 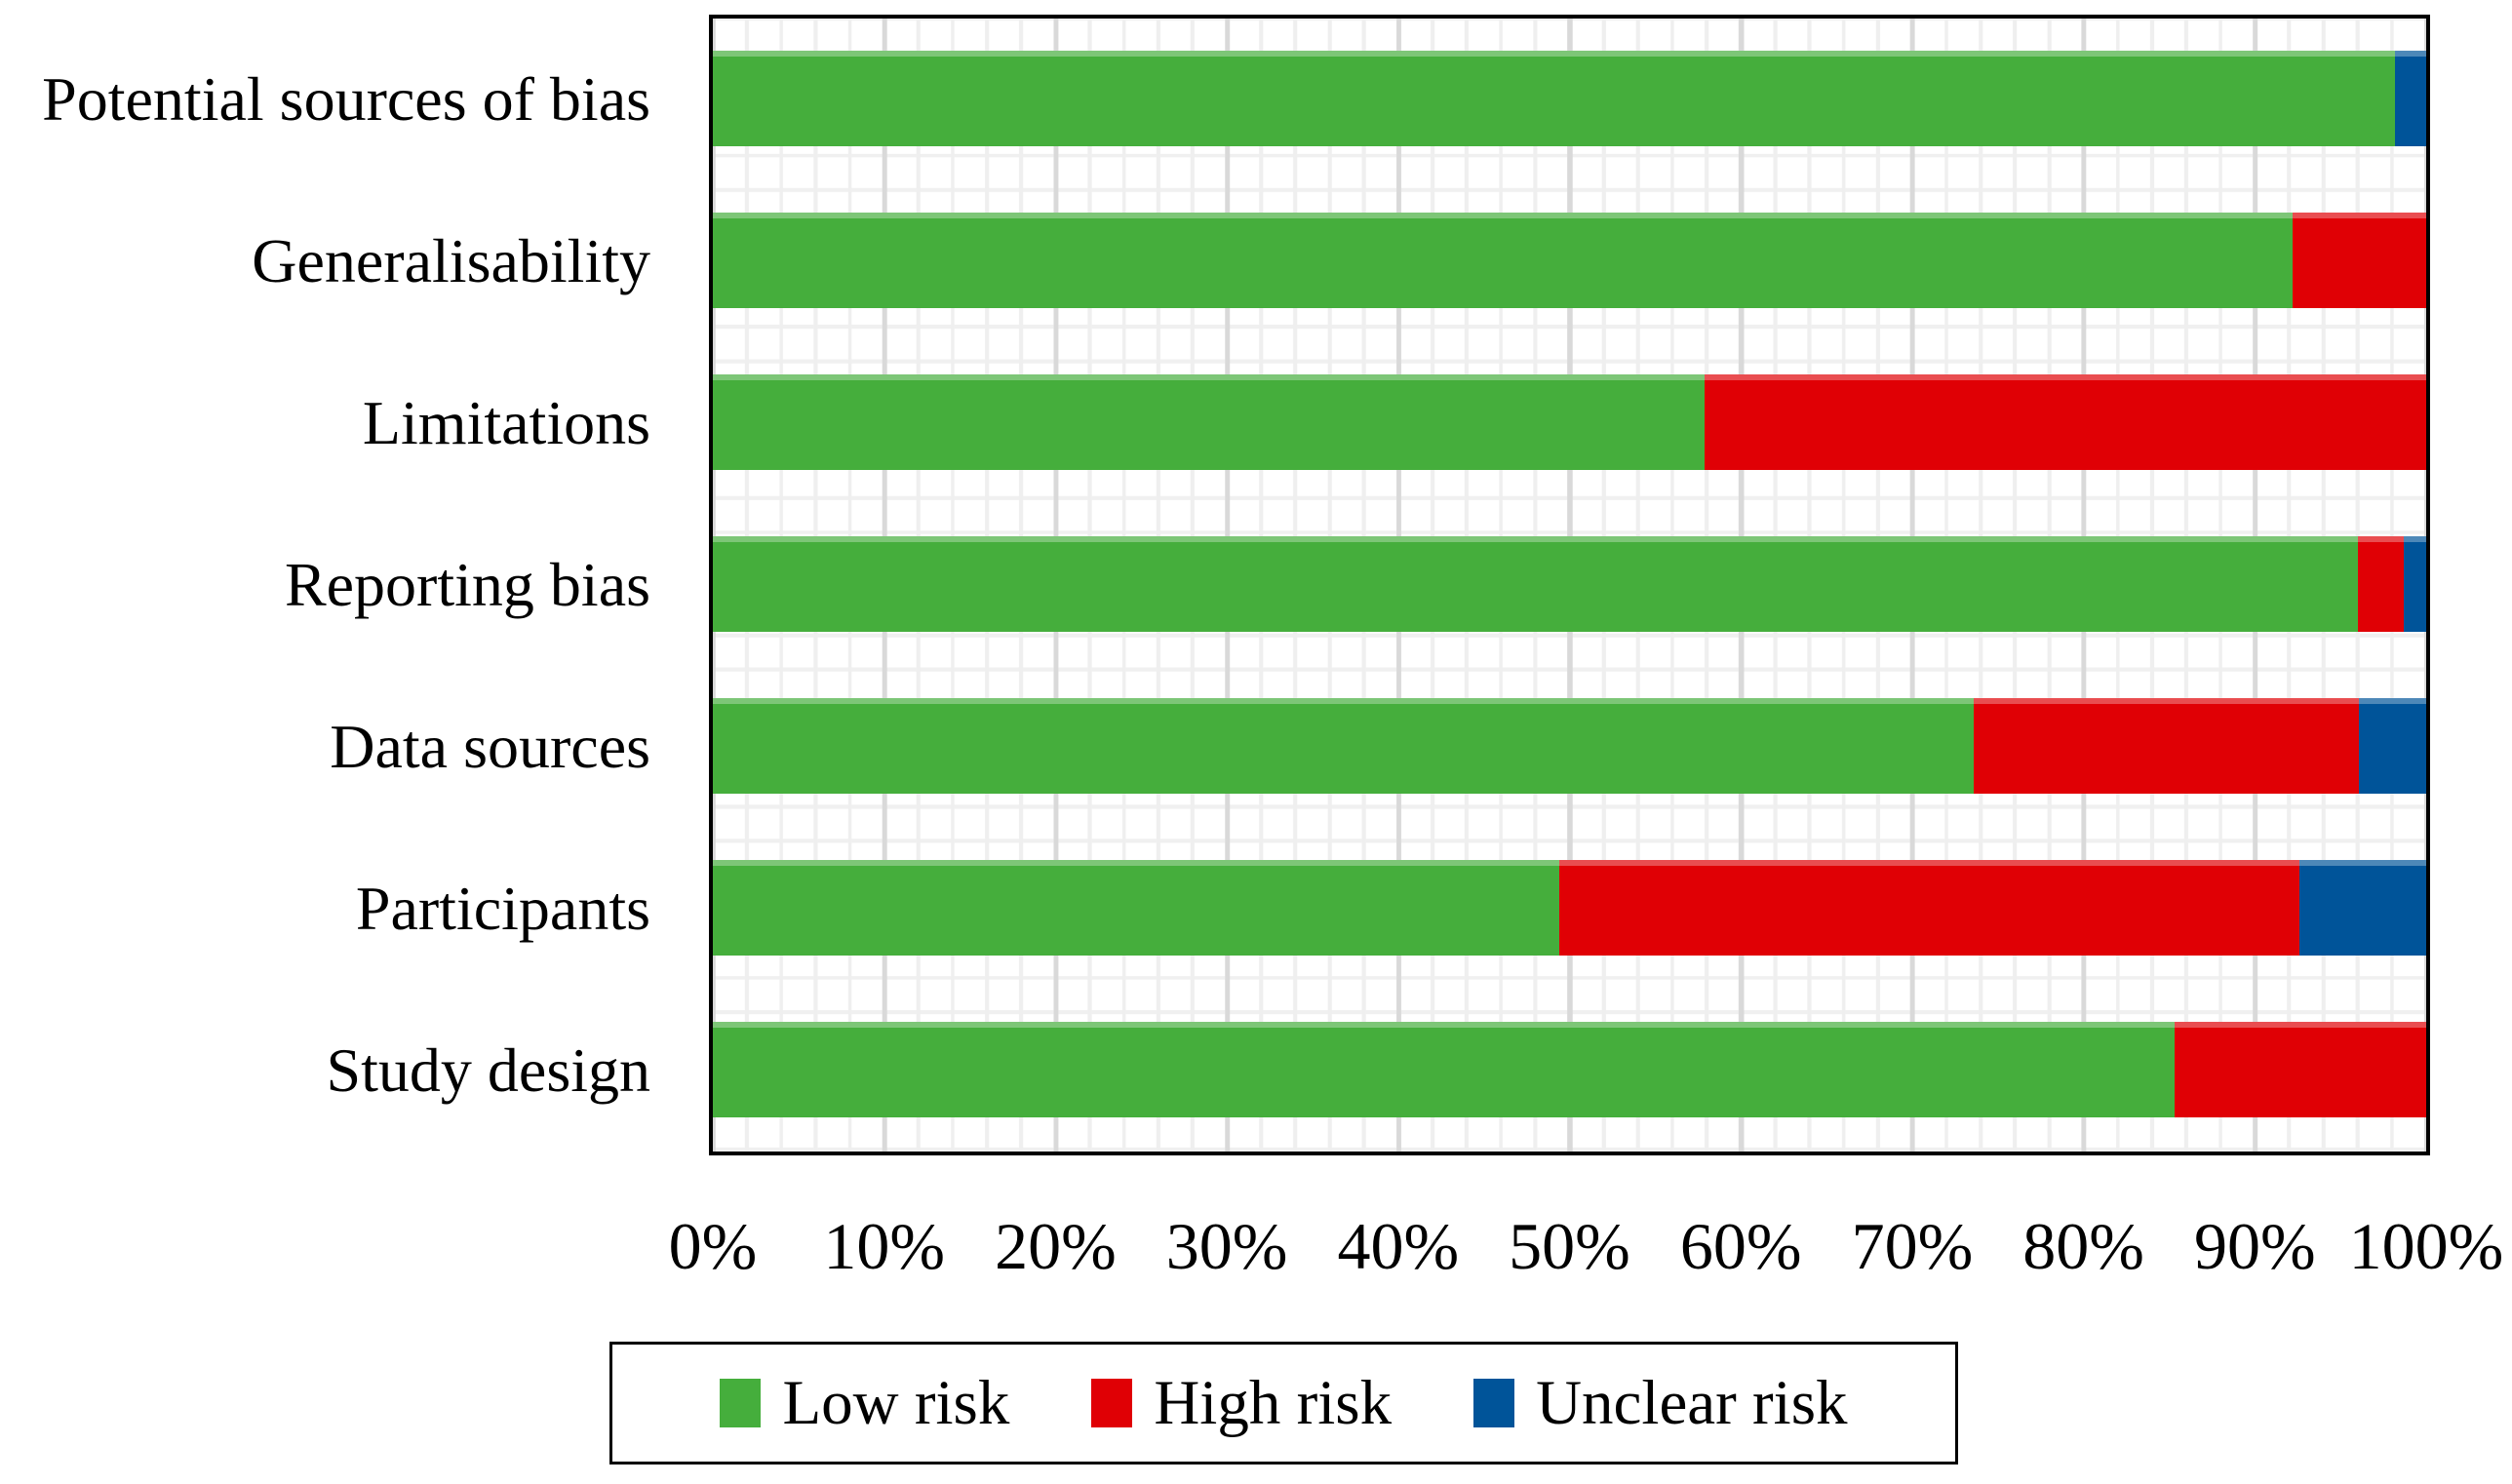 What do you see at coordinates (1740, 1246) in the screenshot?
I see `x-tick-label: 60%` at bounding box center [1740, 1246].